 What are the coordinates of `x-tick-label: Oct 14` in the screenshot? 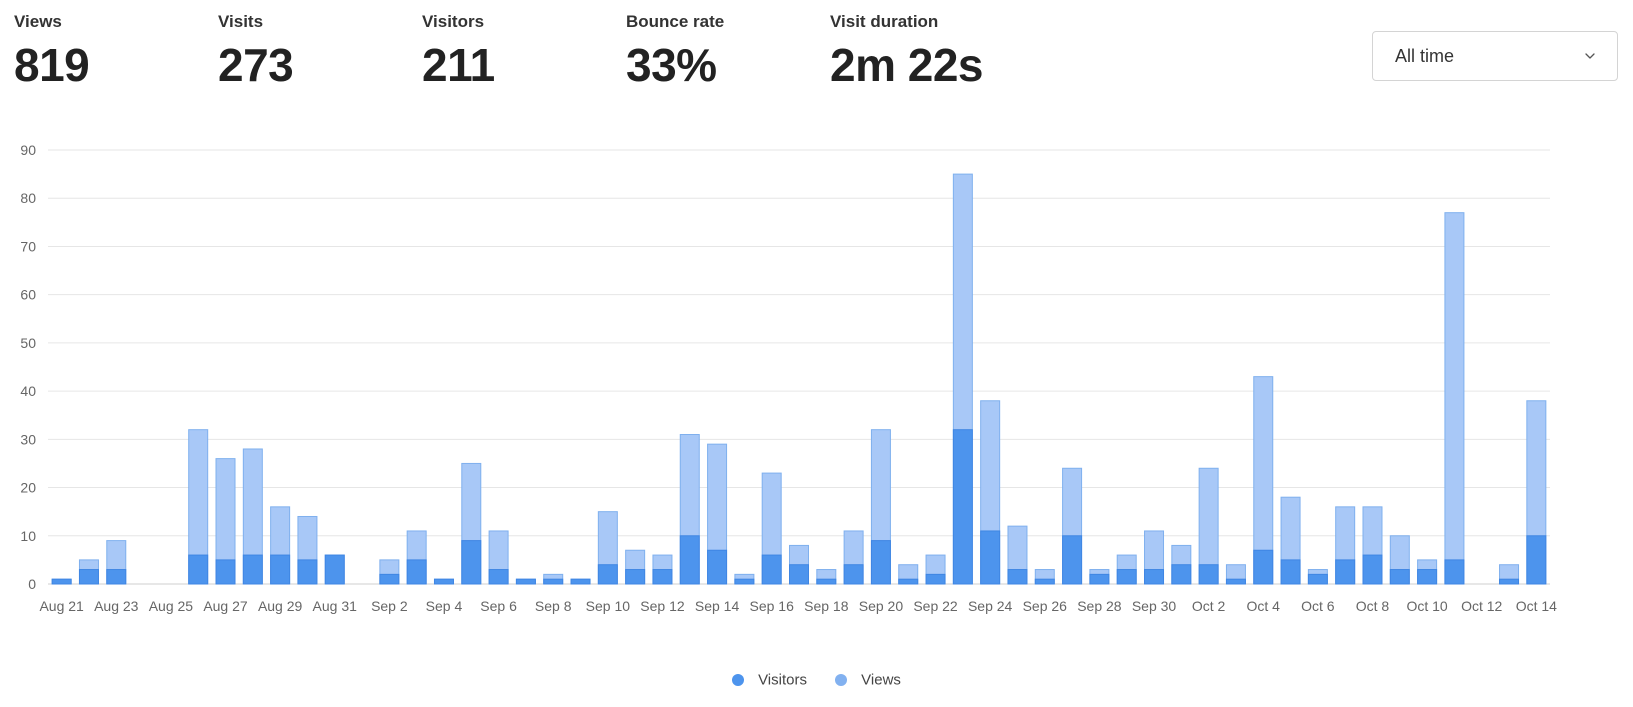 It's located at (1536, 606).